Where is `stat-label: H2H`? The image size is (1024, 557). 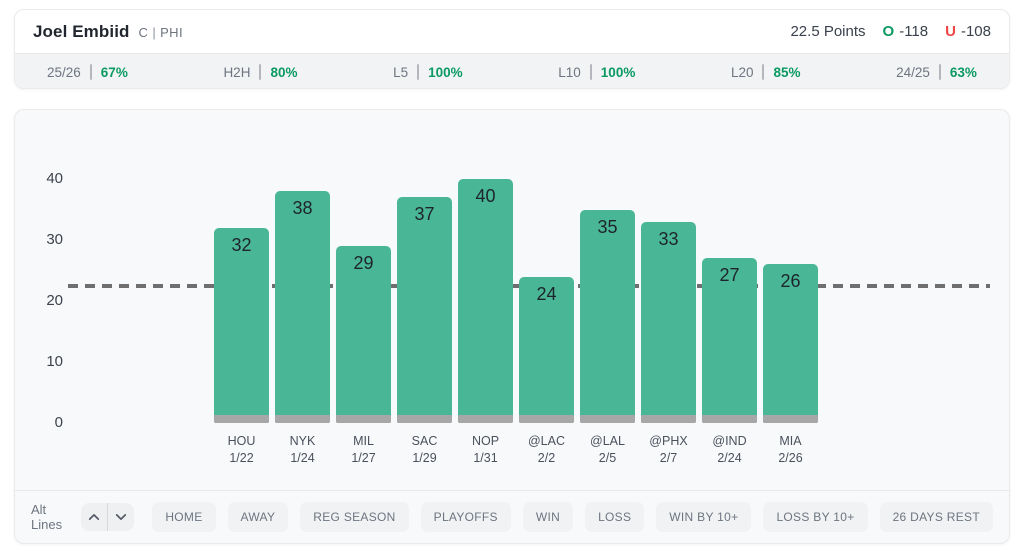
stat-label: H2H is located at coordinates (237, 72).